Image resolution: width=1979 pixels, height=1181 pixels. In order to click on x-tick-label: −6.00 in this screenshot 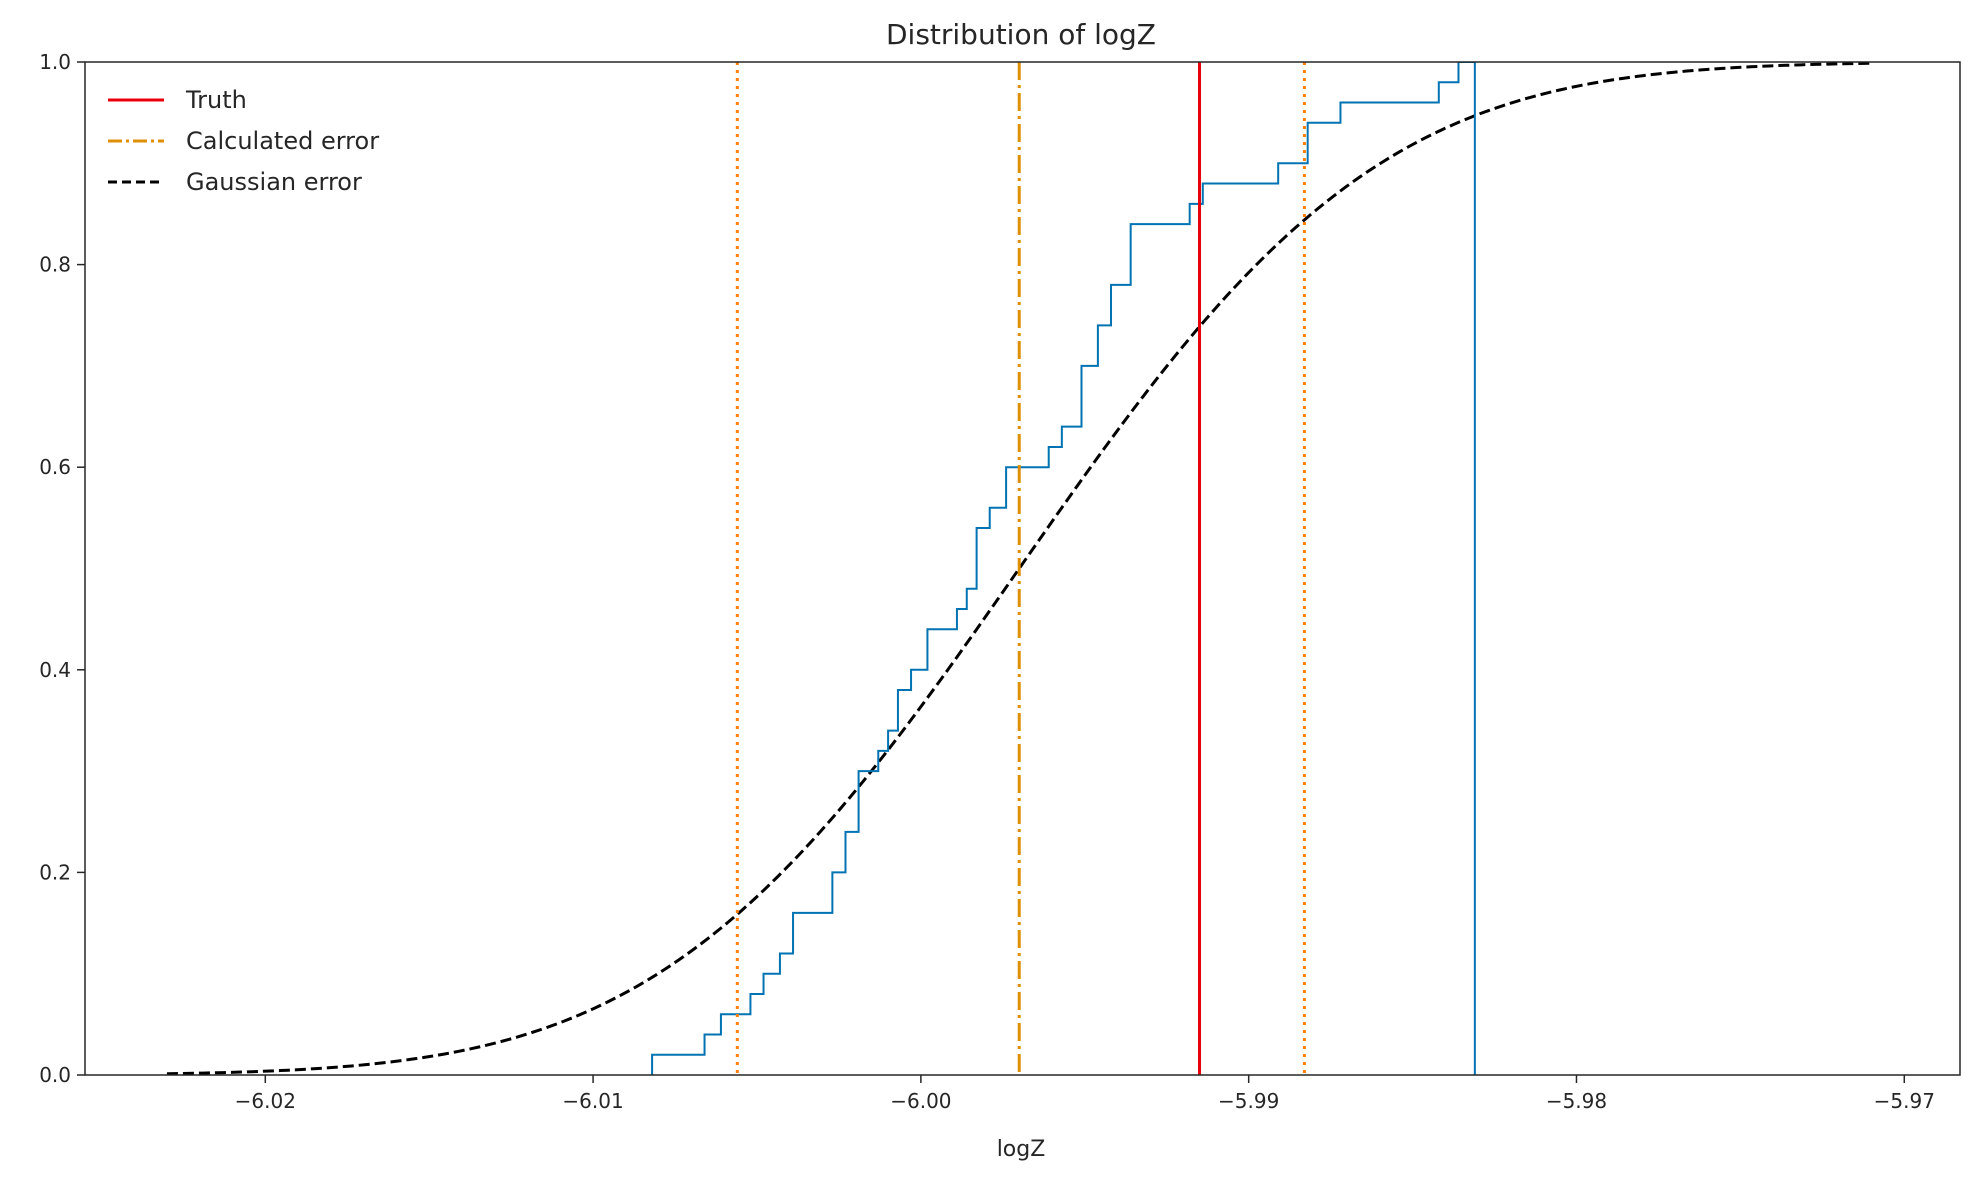, I will do `click(920, 1101)`.